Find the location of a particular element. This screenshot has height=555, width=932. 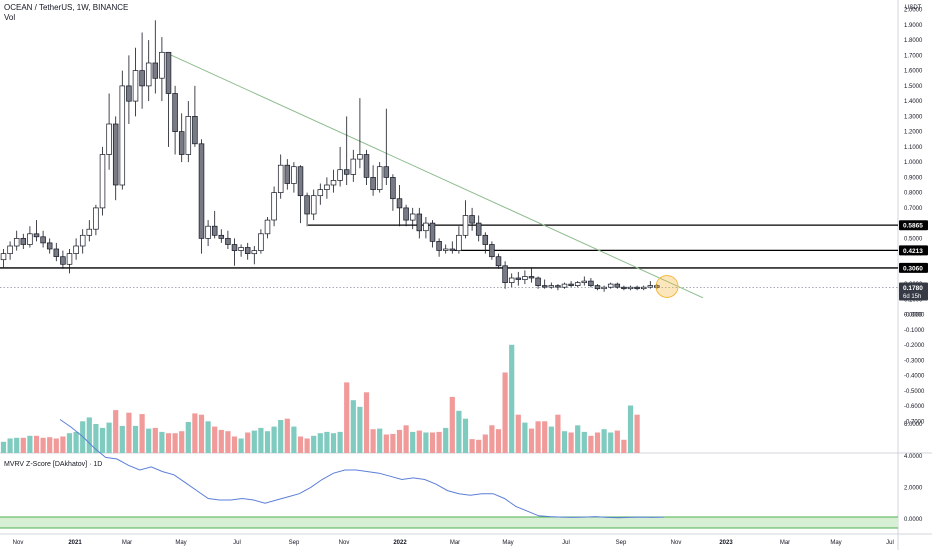

zscore-line is located at coordinates (362, 469).